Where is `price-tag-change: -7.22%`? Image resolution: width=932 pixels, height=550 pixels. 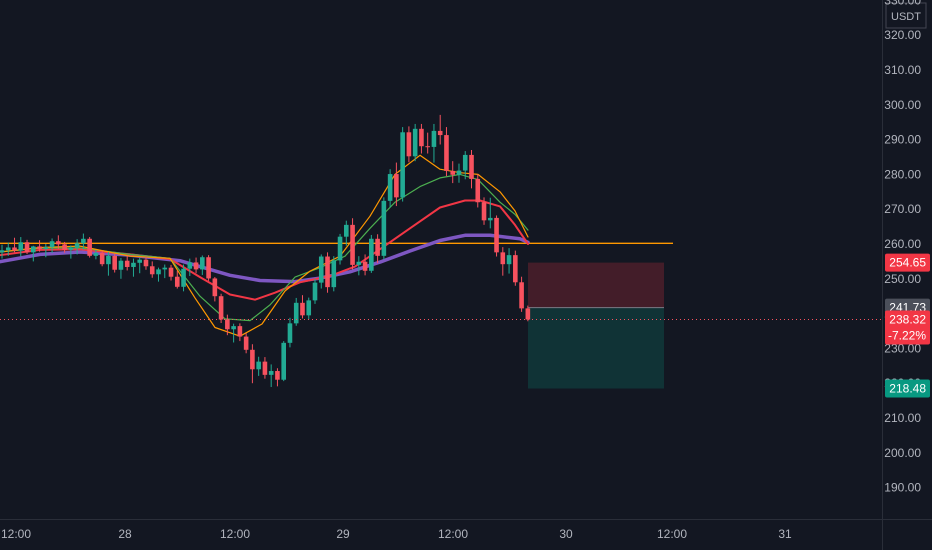 price-tag-change: -7.22% is located at coordinates (907, 335).